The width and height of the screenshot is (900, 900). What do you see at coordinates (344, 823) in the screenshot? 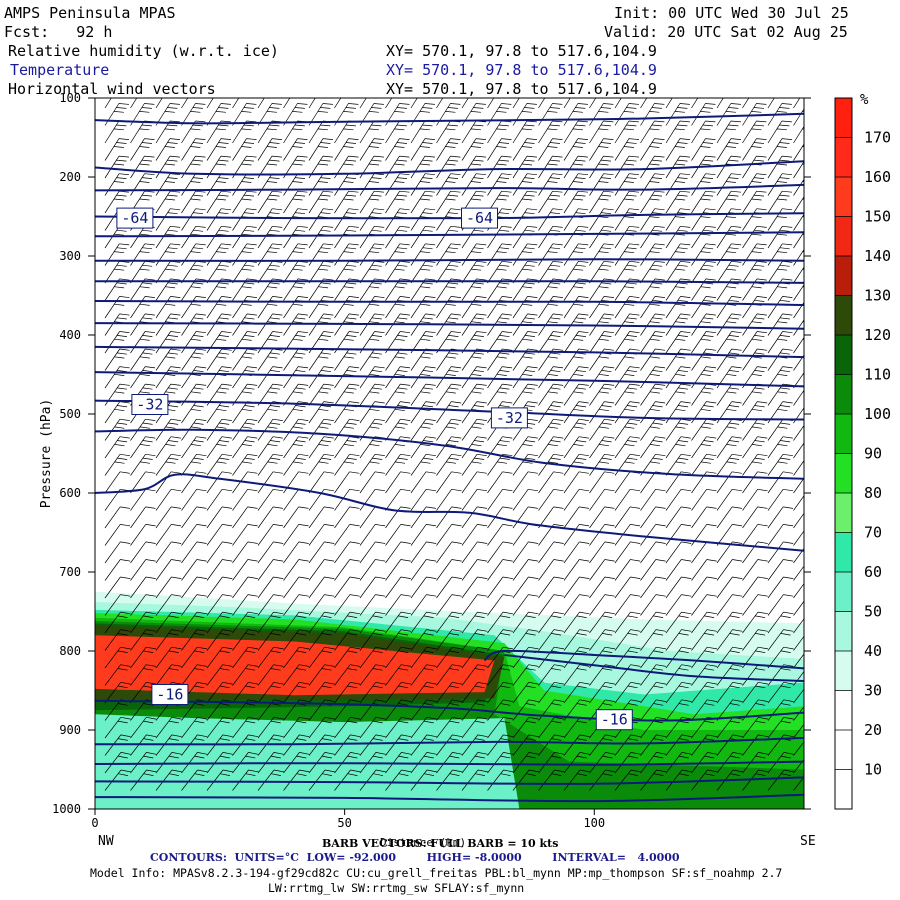
I see `x-tick-label: 50` at bounding box center [344, 823].